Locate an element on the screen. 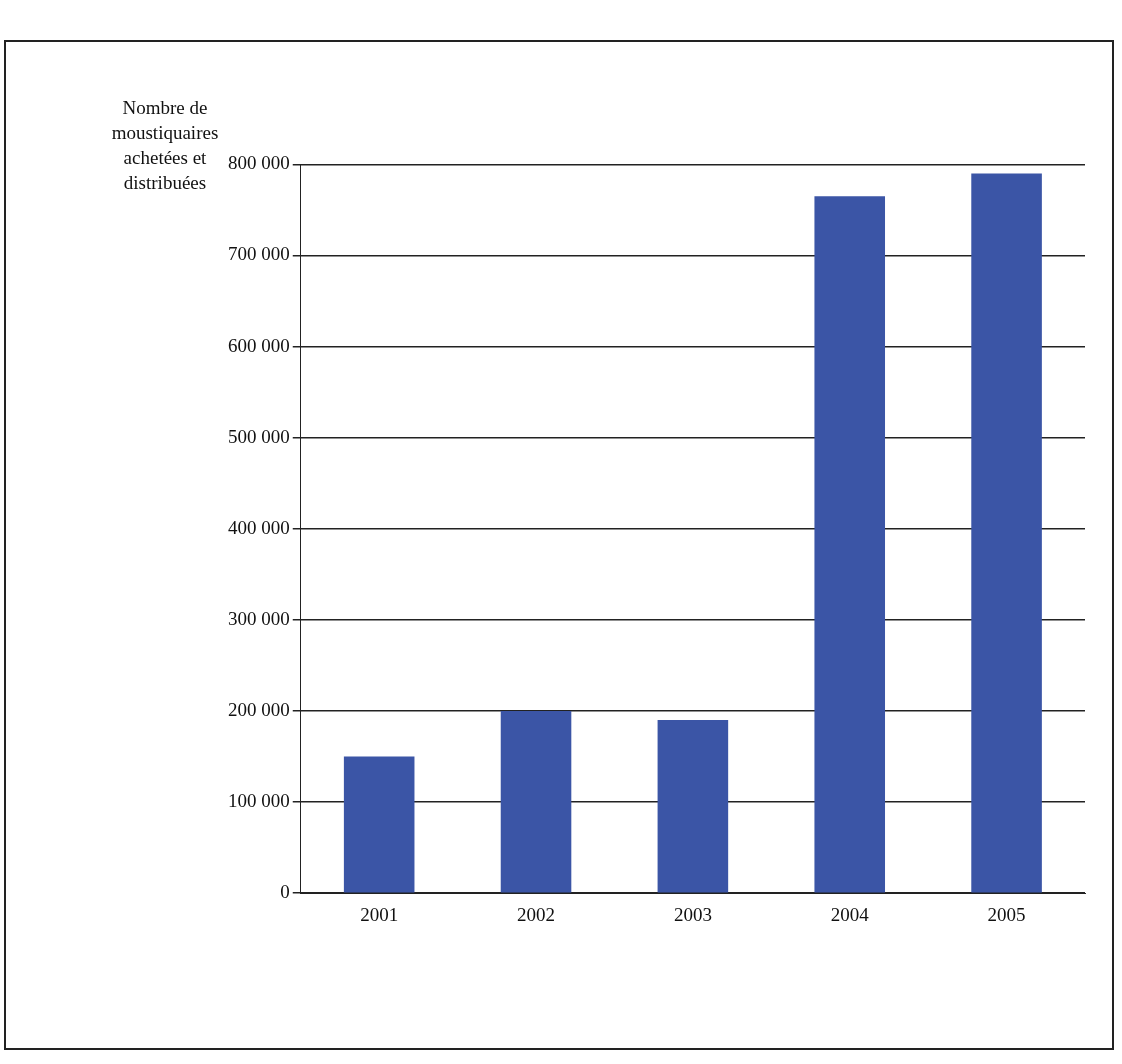 The image size is (1122, 1064). y-tick-label: 700 000 is located at coordinates (259, 254).